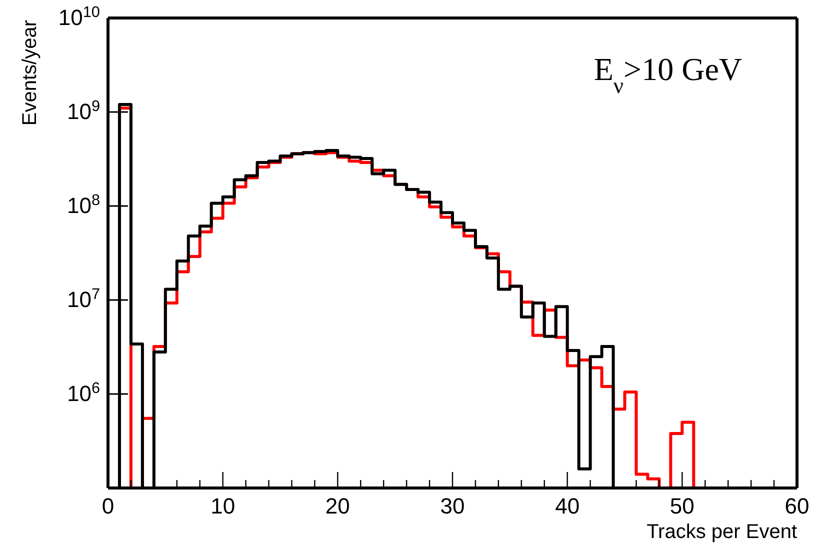 The image size is (823, 548). What do you see at coordinates (79, 17) in the screenshot?
I see `y-tick-label: 10$^{10}$` at bounding box center [79, 17].